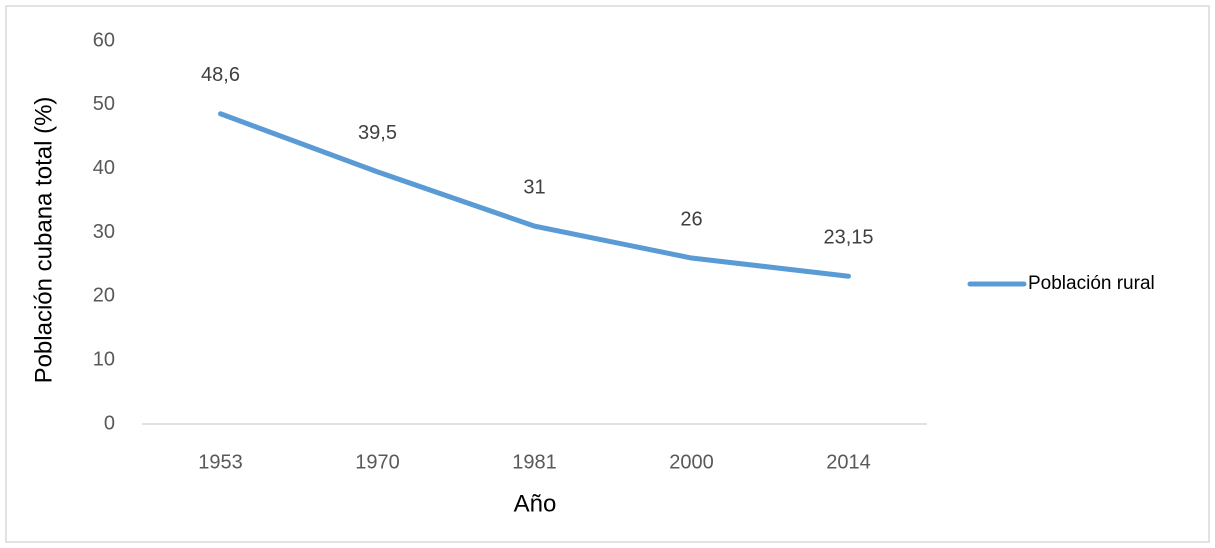  Describe the element at coordinates (377, 462) in the screenshot. I see `x-tick-label: 1970` at that location.